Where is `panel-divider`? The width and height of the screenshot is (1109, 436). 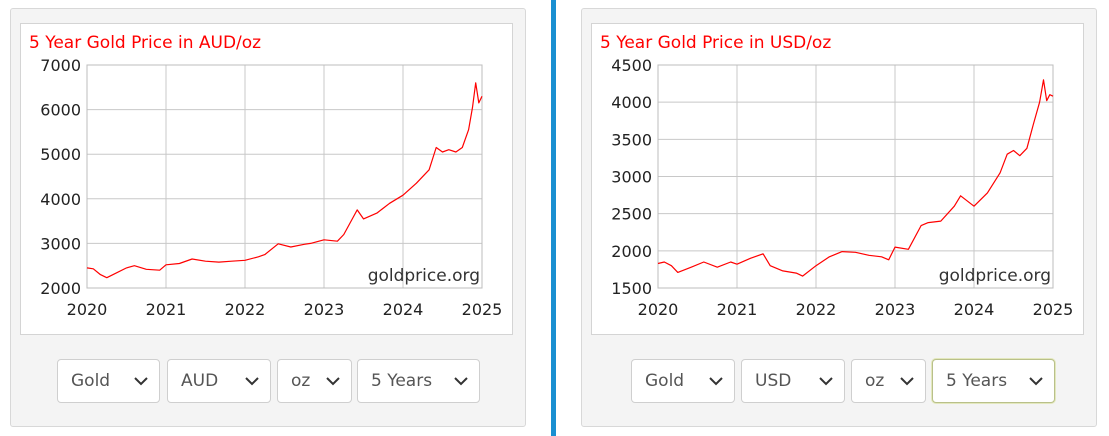 panel-divider is located at coordinates (553, 218).